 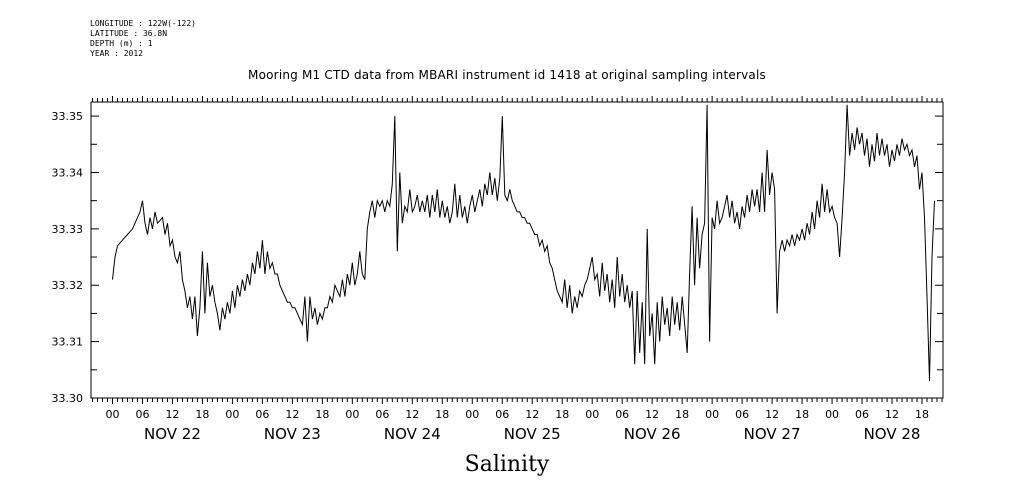 What do you see at coordinates (116, 53) in the screenshot?
I see `year-text: YEAR : 2012` at bounding box center [116, 53].